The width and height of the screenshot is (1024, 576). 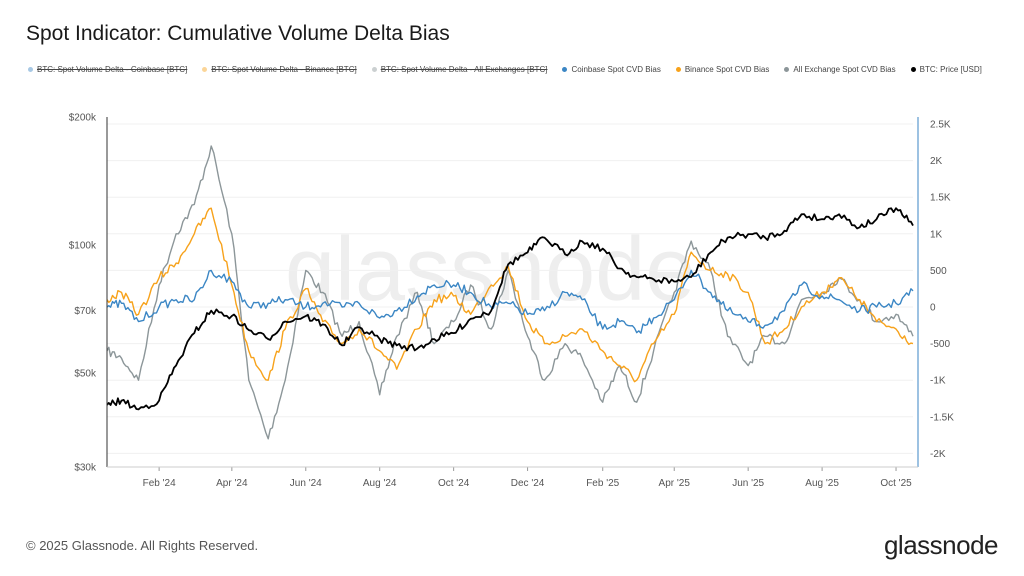 What do you see at coordinates (232, 483) in the screenshot?
I see `x-axis-tick-label: Apr '24` at bounding box center [232, 483].